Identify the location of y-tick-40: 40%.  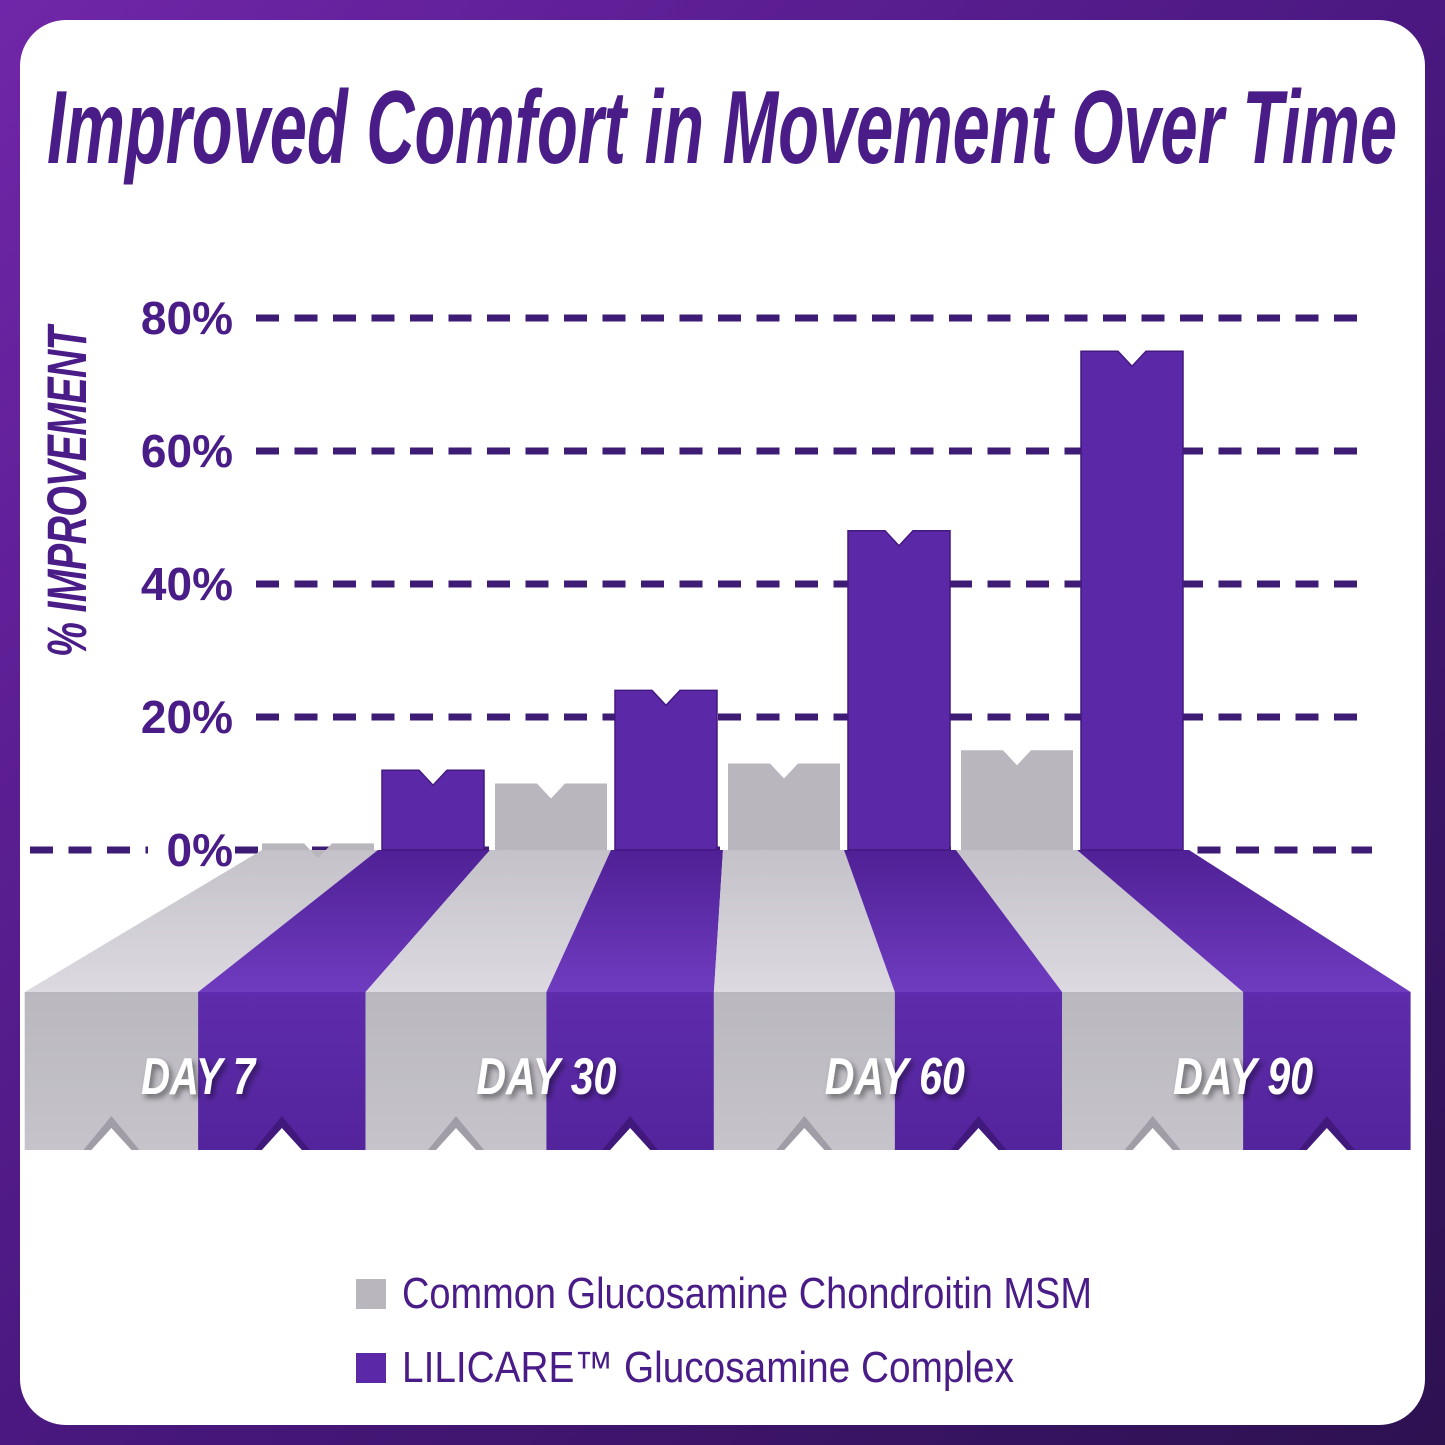
(187, 584).